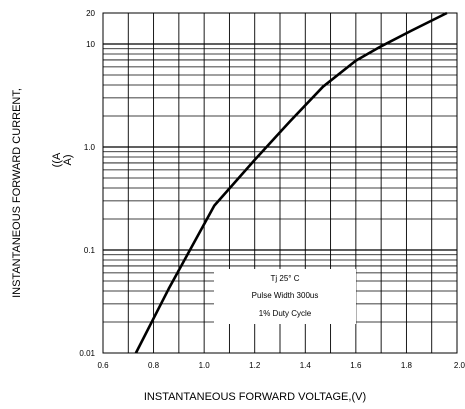  I want to click on condition-pulse-width: Pulse Width 300us, so click(285, 295).